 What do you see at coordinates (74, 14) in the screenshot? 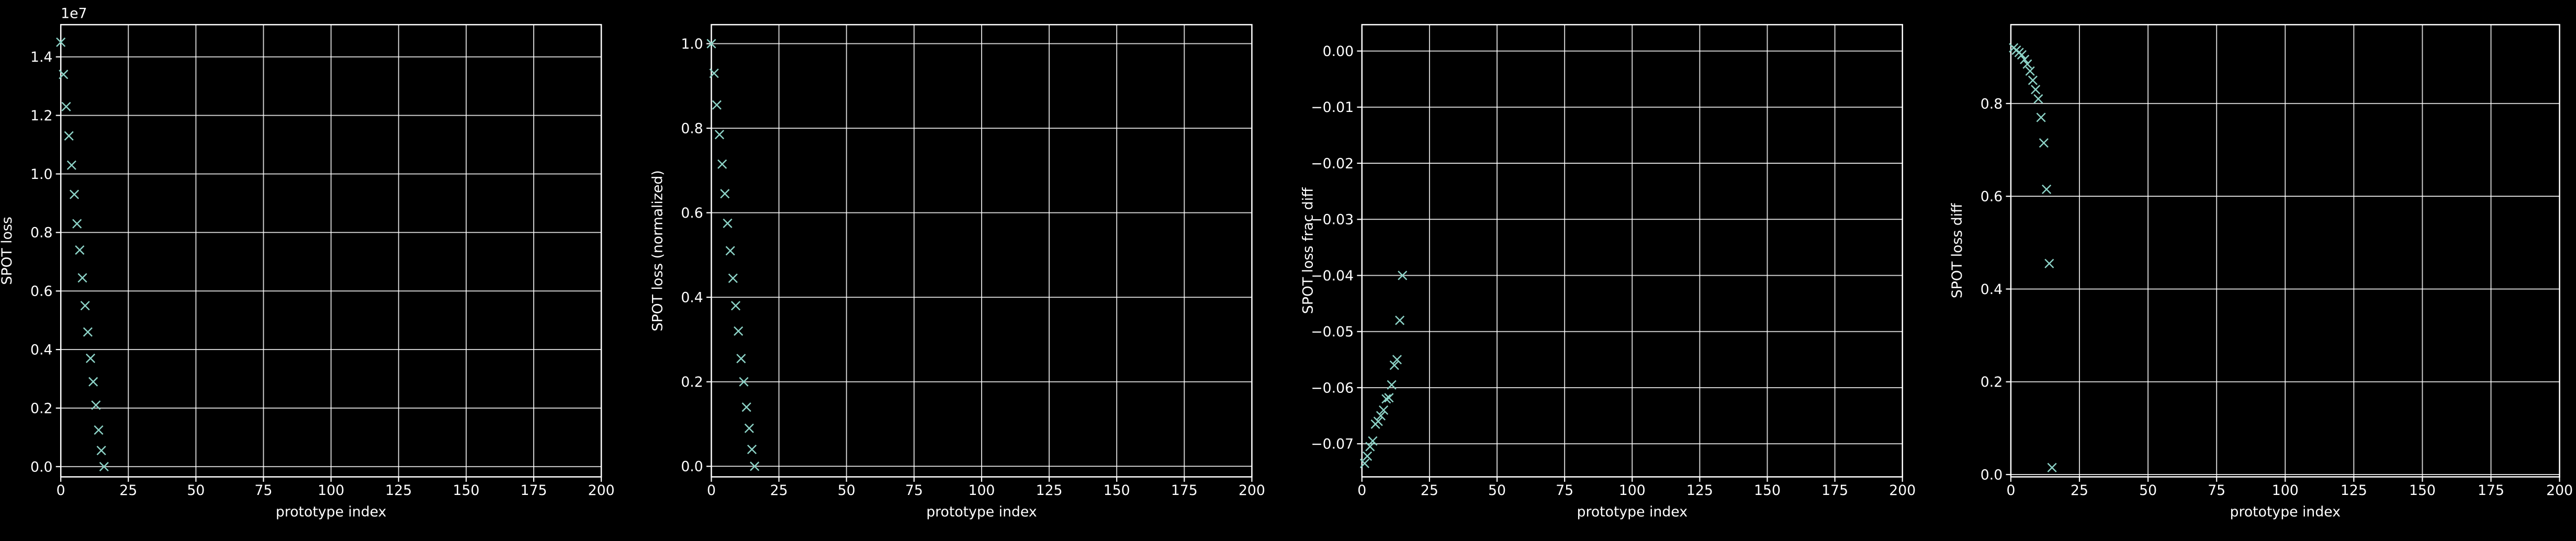
I see `y-scale-label: 1e7` at bounding box center [74, 14].